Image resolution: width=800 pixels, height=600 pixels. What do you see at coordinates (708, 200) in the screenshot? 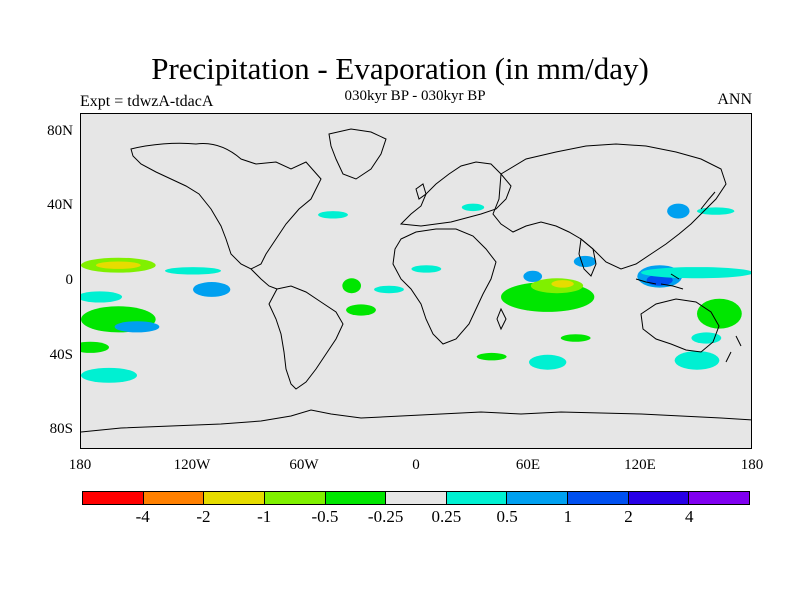
I see `coast-japan` at bounding box center [708, 200].